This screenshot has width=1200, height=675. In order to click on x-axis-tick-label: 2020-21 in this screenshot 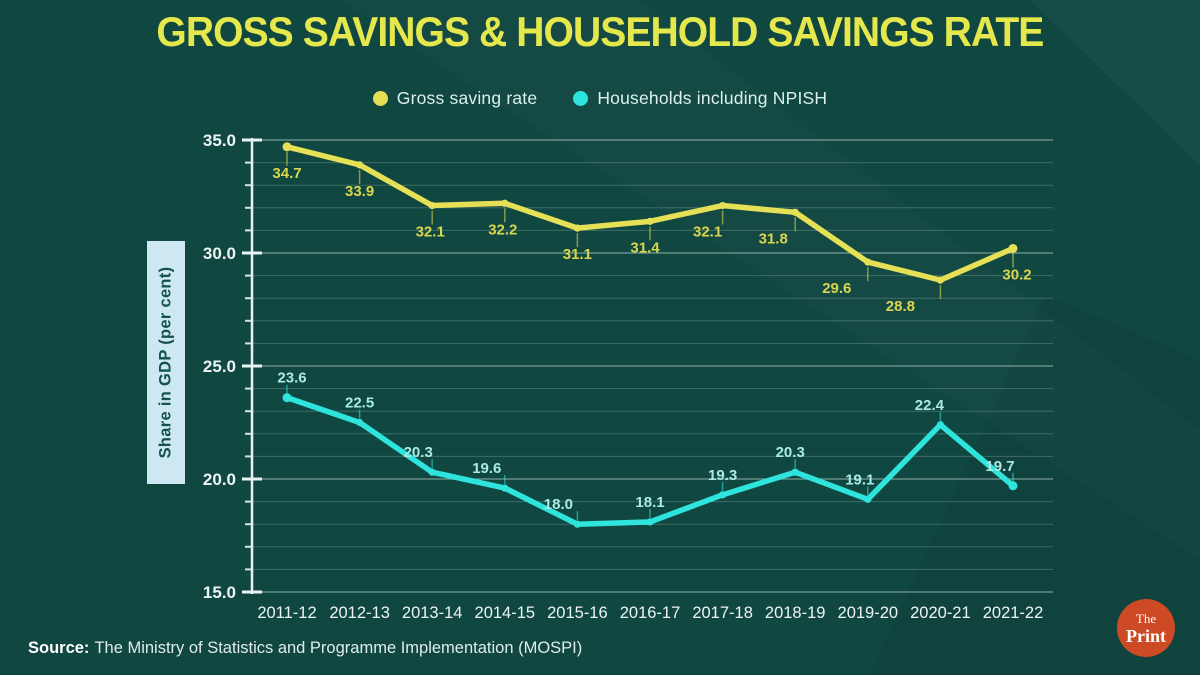, I will do `click(940, 613)`.